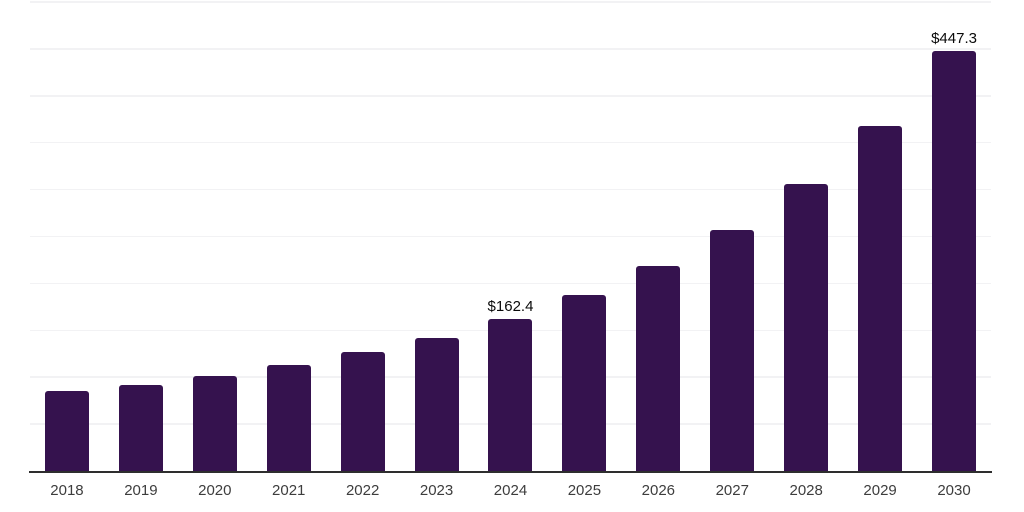 Image resolution: width=1024 pixels, height=512 pixels. I want to click on bar-2030, so click(954, 261).